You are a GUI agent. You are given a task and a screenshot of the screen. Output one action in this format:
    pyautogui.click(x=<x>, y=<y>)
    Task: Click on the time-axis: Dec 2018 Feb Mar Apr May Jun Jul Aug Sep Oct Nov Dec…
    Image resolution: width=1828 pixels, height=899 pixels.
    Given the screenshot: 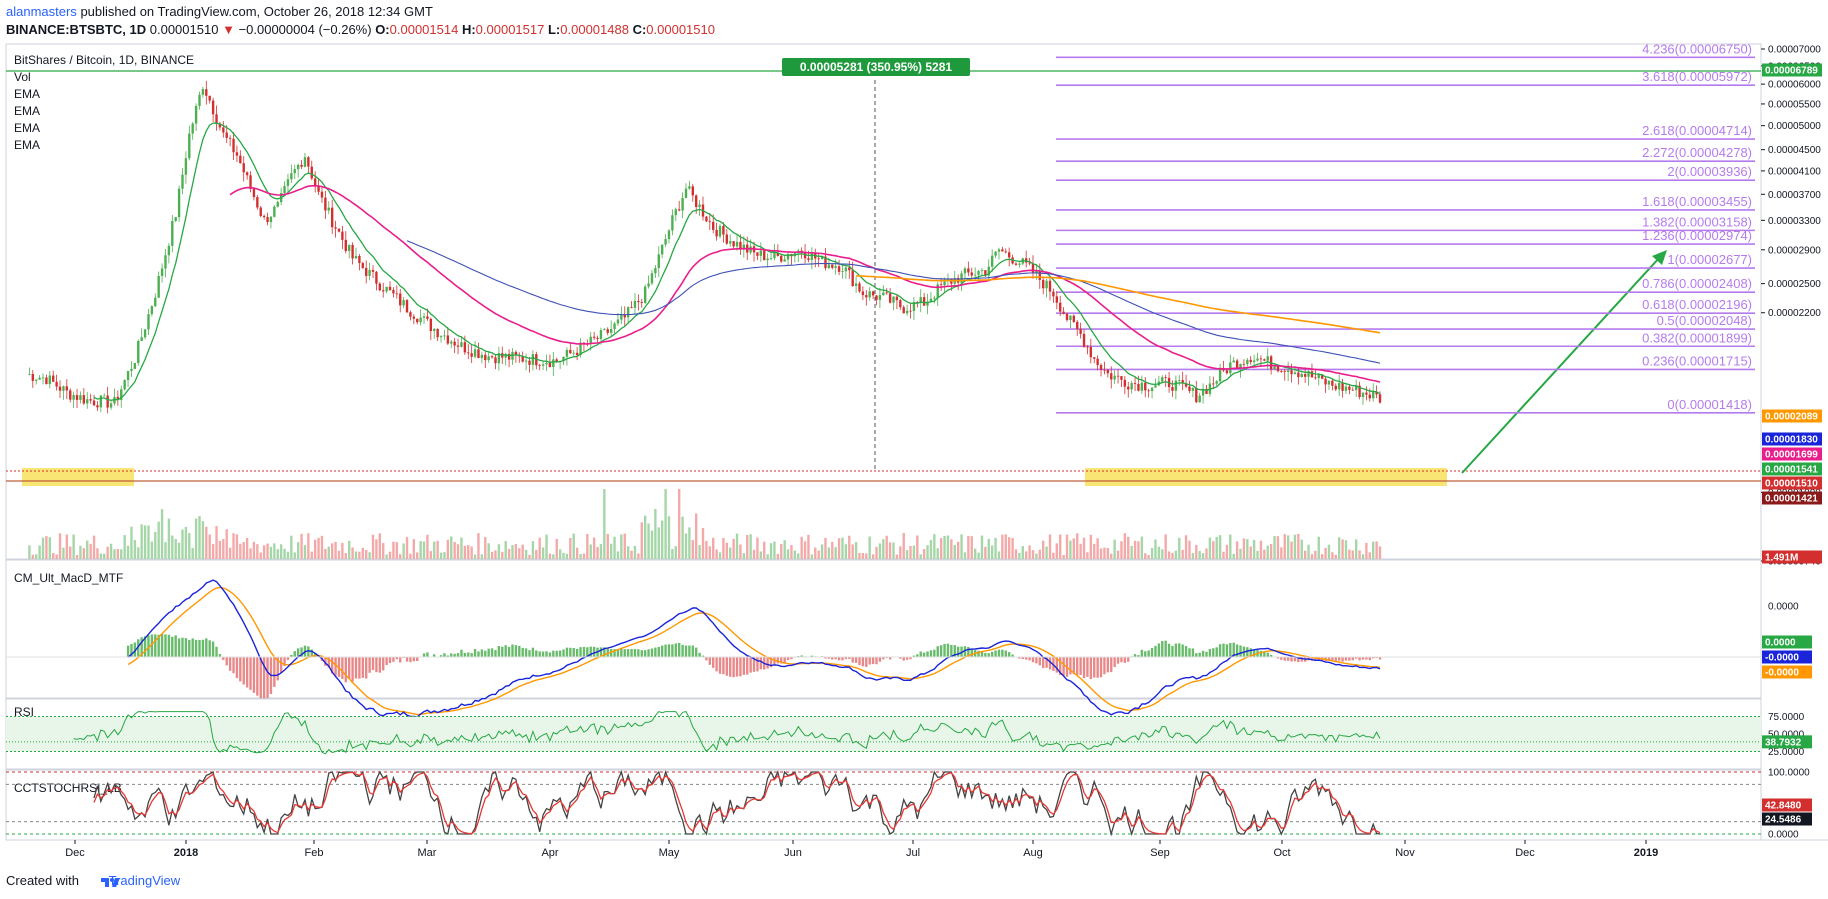 What is the action you would take?
    pyautogui.click(x=861, y=849)
    